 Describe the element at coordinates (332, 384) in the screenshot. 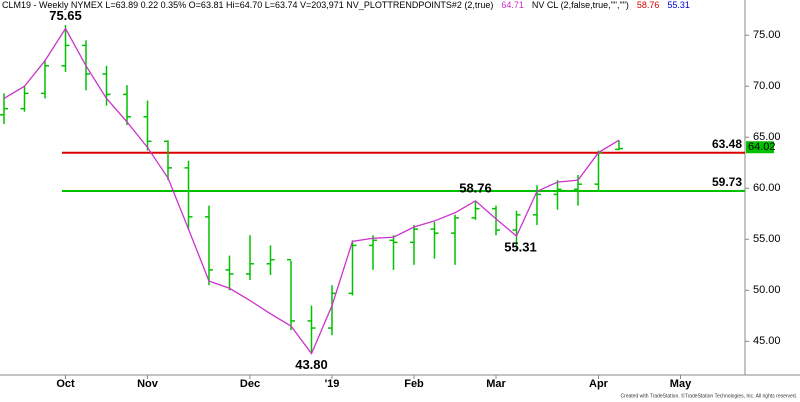

I see `x-tick-label: '19` at that location.